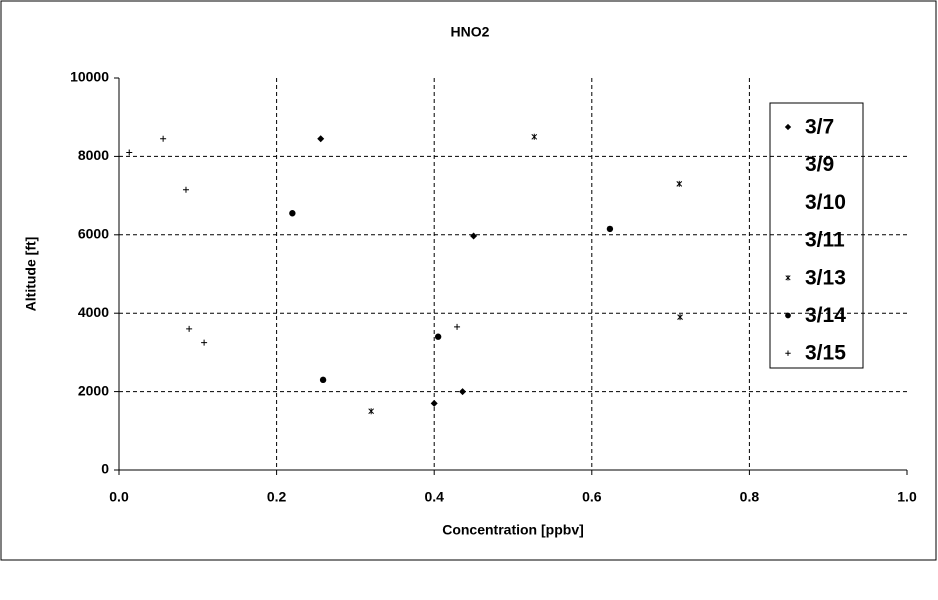  What do you see at coordinates (825, 202) in the screenshot?
I see `legend-label: 3/10` at bounding box center [825, 202].